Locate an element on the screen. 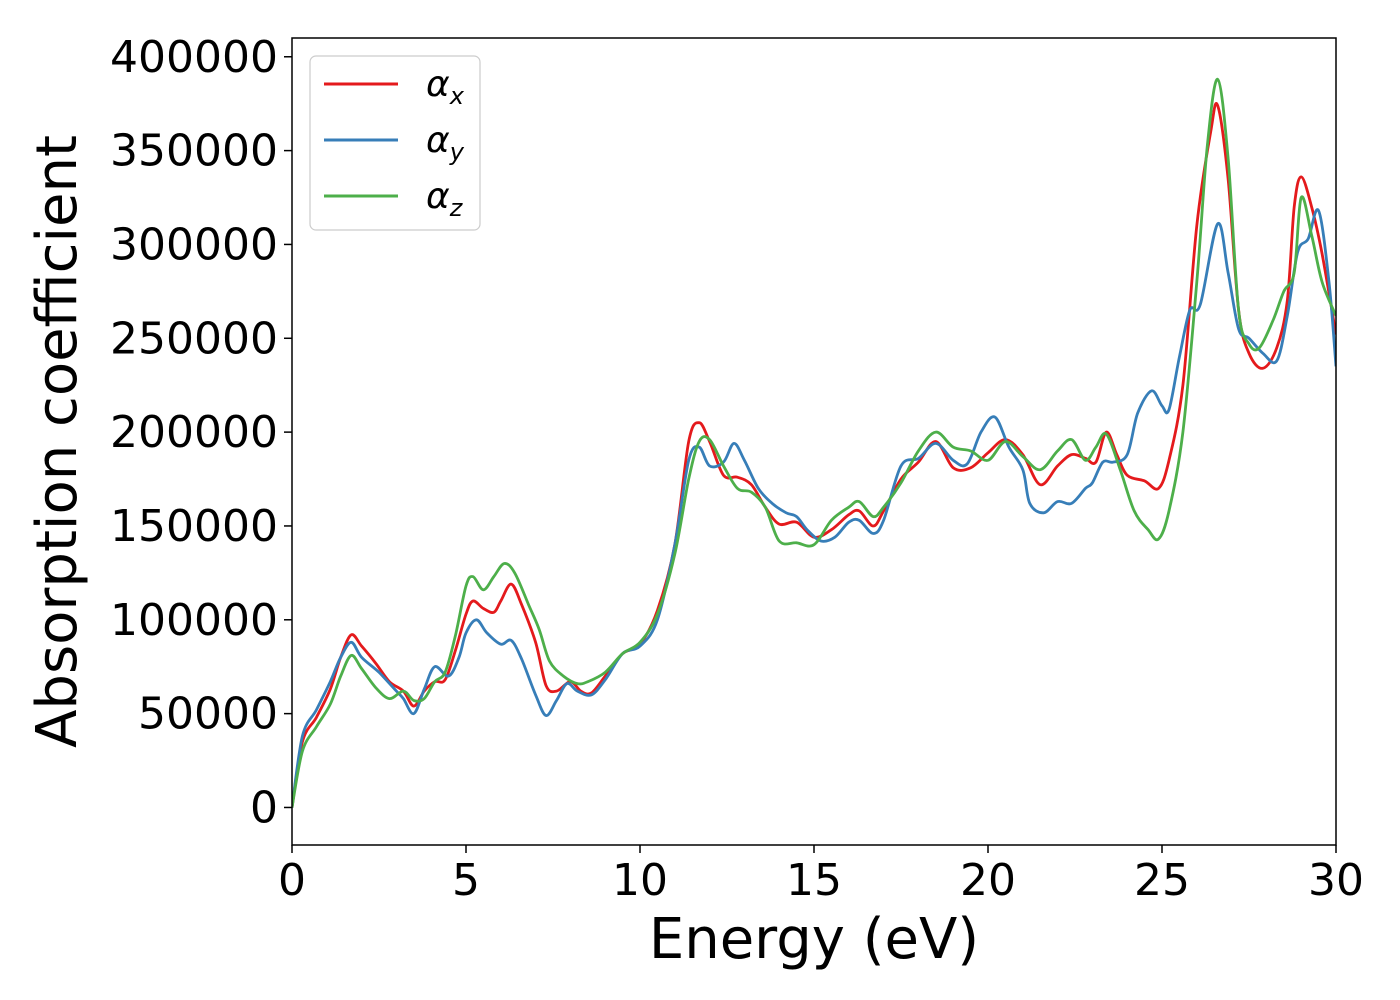 The height and width of the screenshot is (1000, 1400). y-tick-label: 150000 is located at coordinates (194, 526).